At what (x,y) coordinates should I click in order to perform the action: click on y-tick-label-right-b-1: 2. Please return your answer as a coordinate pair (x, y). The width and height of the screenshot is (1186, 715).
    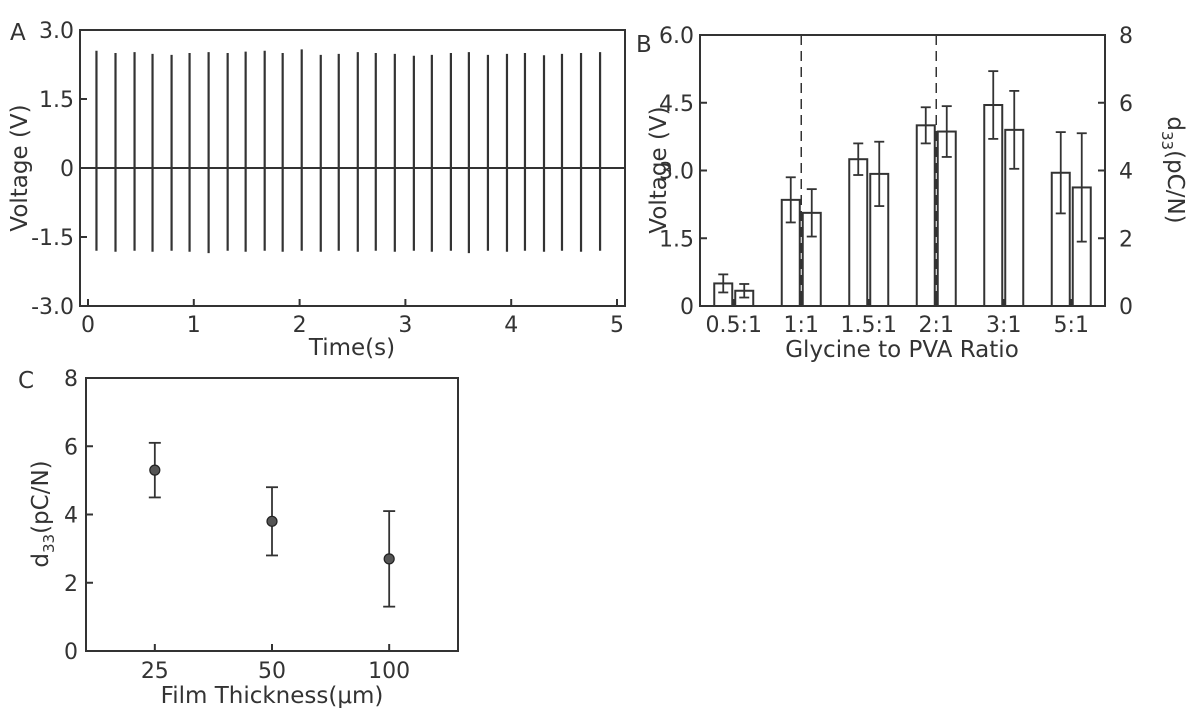
    Looking at the image, I should click on (1126, 239).